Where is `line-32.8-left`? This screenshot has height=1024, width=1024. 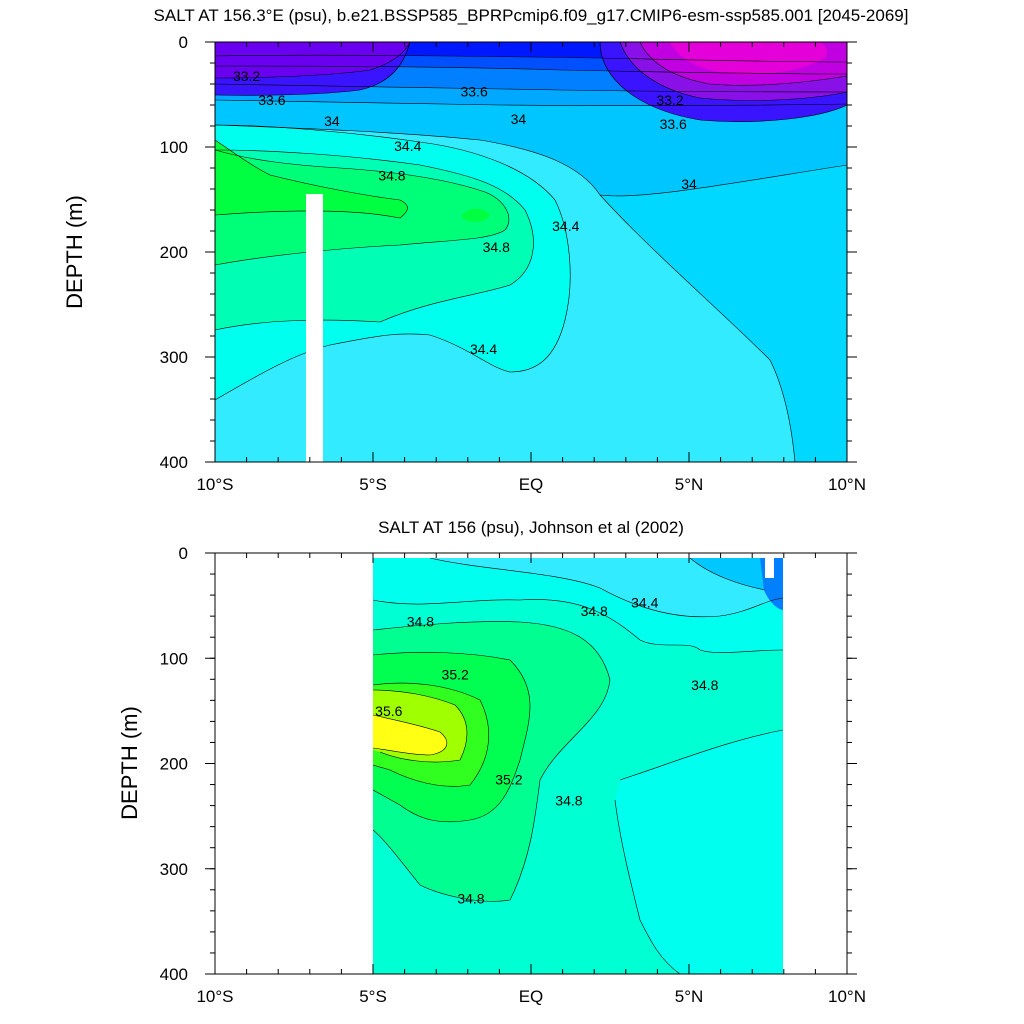 line-32.8-left is located at coordinates (313, 60).